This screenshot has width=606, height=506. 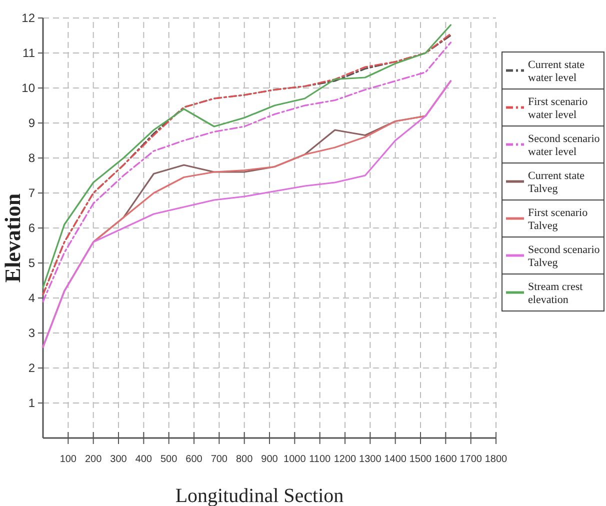 What do you see at coordinates (32, 158) in the screenshot?
I see `y-tick-label: 8` at bounding box center [32, 158].